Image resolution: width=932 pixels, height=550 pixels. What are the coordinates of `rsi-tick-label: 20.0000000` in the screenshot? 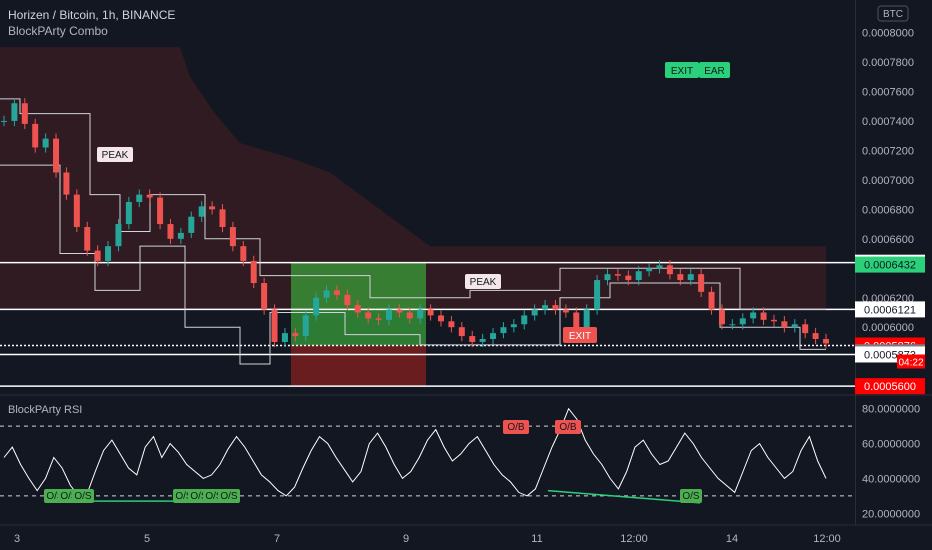 It's located at (891, 514).